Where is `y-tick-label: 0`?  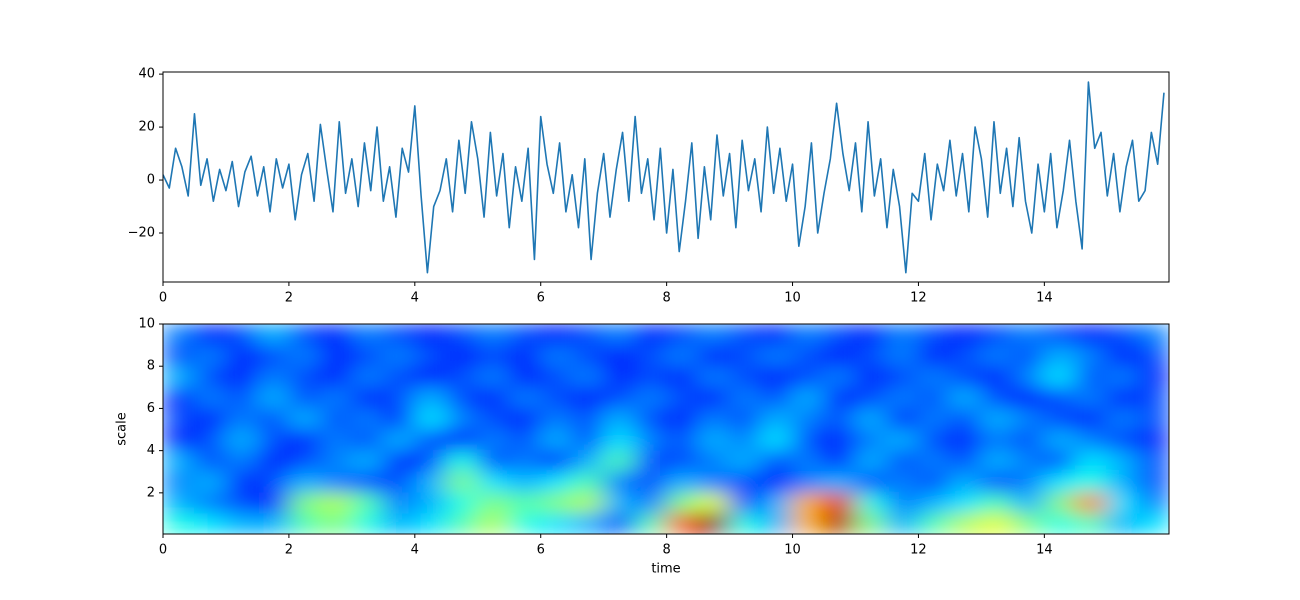 y-tick-label: 0 is located at coordinates (151, 180).